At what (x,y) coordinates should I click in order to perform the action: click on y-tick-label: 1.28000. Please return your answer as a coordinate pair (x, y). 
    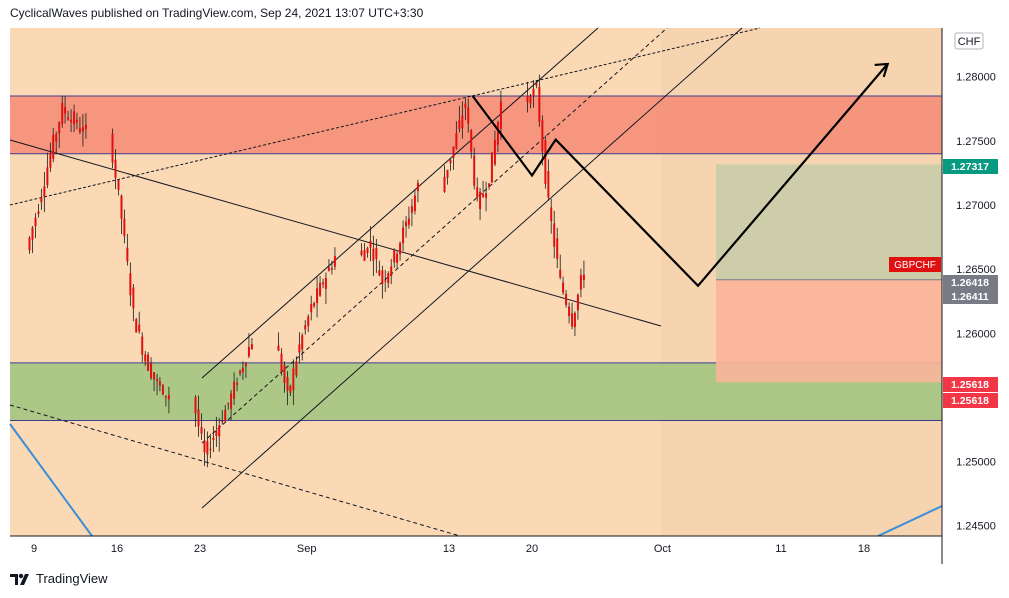
    Looking at the image, I should click on (976, 78).